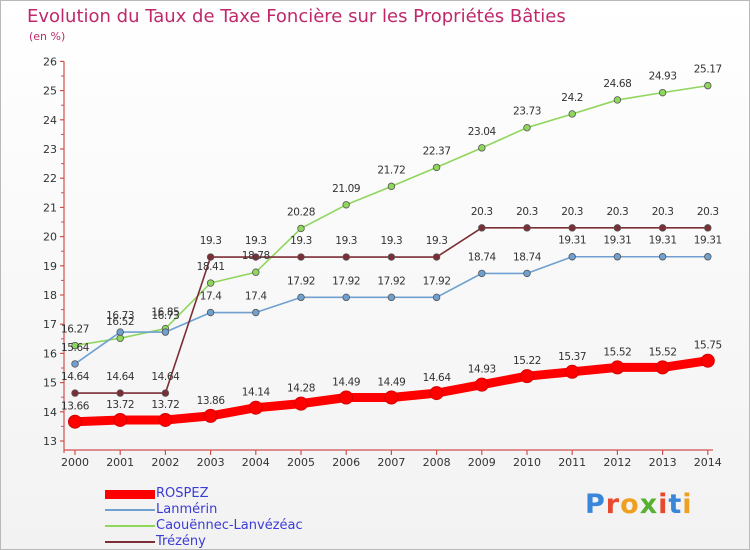 This screenshot has height=550, width=750. I want to click on data-label: 24.68, so click(617, 84).